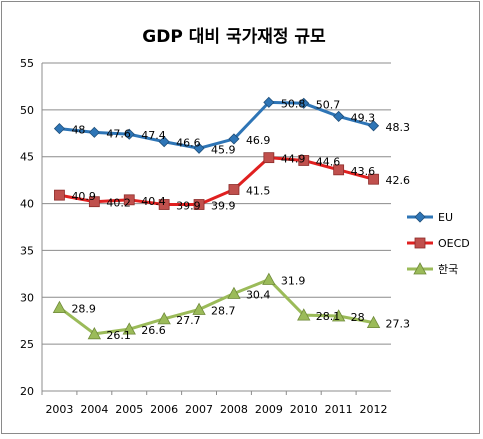 The image size is (483, 439). Describe the element at coordinates (363, 171) in the screenshot. I see `data-label: 43.6` at that location.